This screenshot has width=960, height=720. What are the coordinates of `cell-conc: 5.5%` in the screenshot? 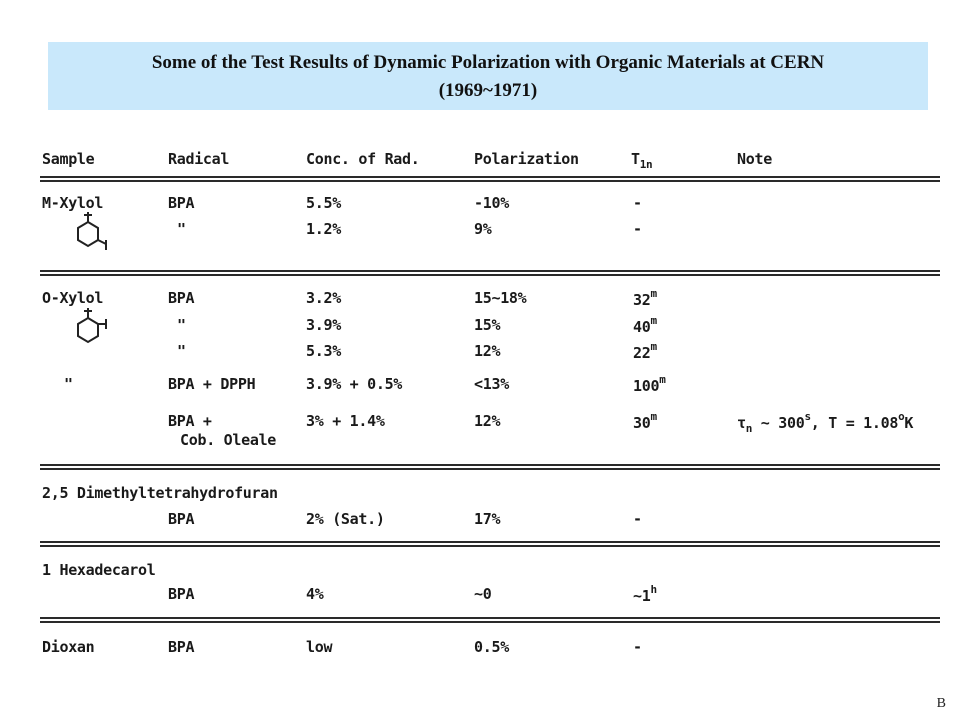 It's located at (323, 203).